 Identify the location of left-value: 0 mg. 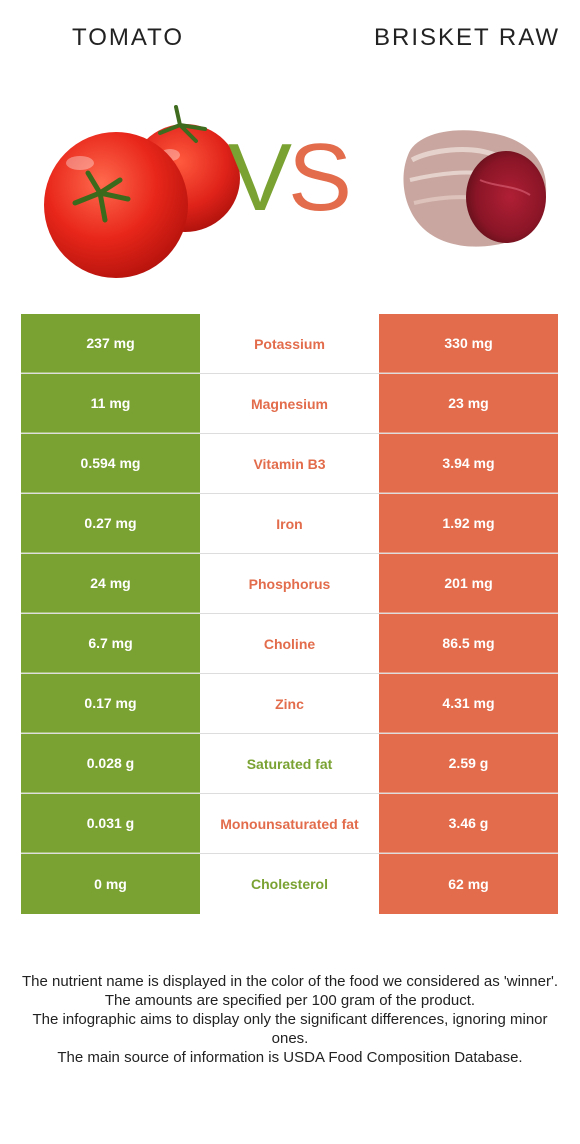
(110, 884).